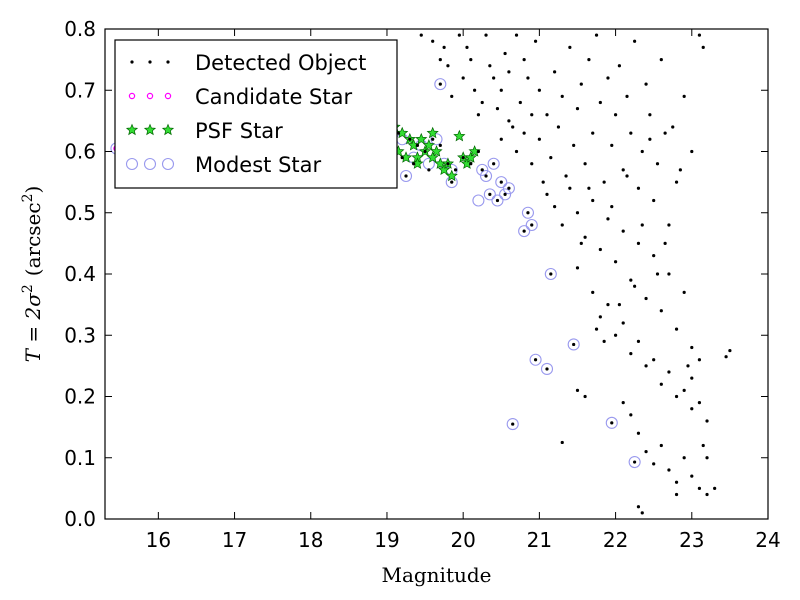  What do you see at coordinates (462, 540) in the screenshot?
I see `x-tick-label: 20` at bounding box center [462, 540].